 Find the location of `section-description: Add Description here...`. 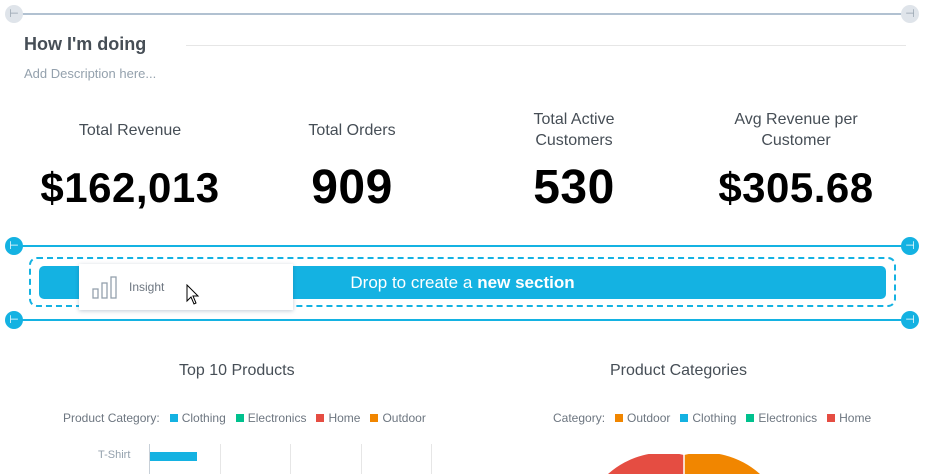

section-description: Add Description here... is located at coordinates (90, 73).